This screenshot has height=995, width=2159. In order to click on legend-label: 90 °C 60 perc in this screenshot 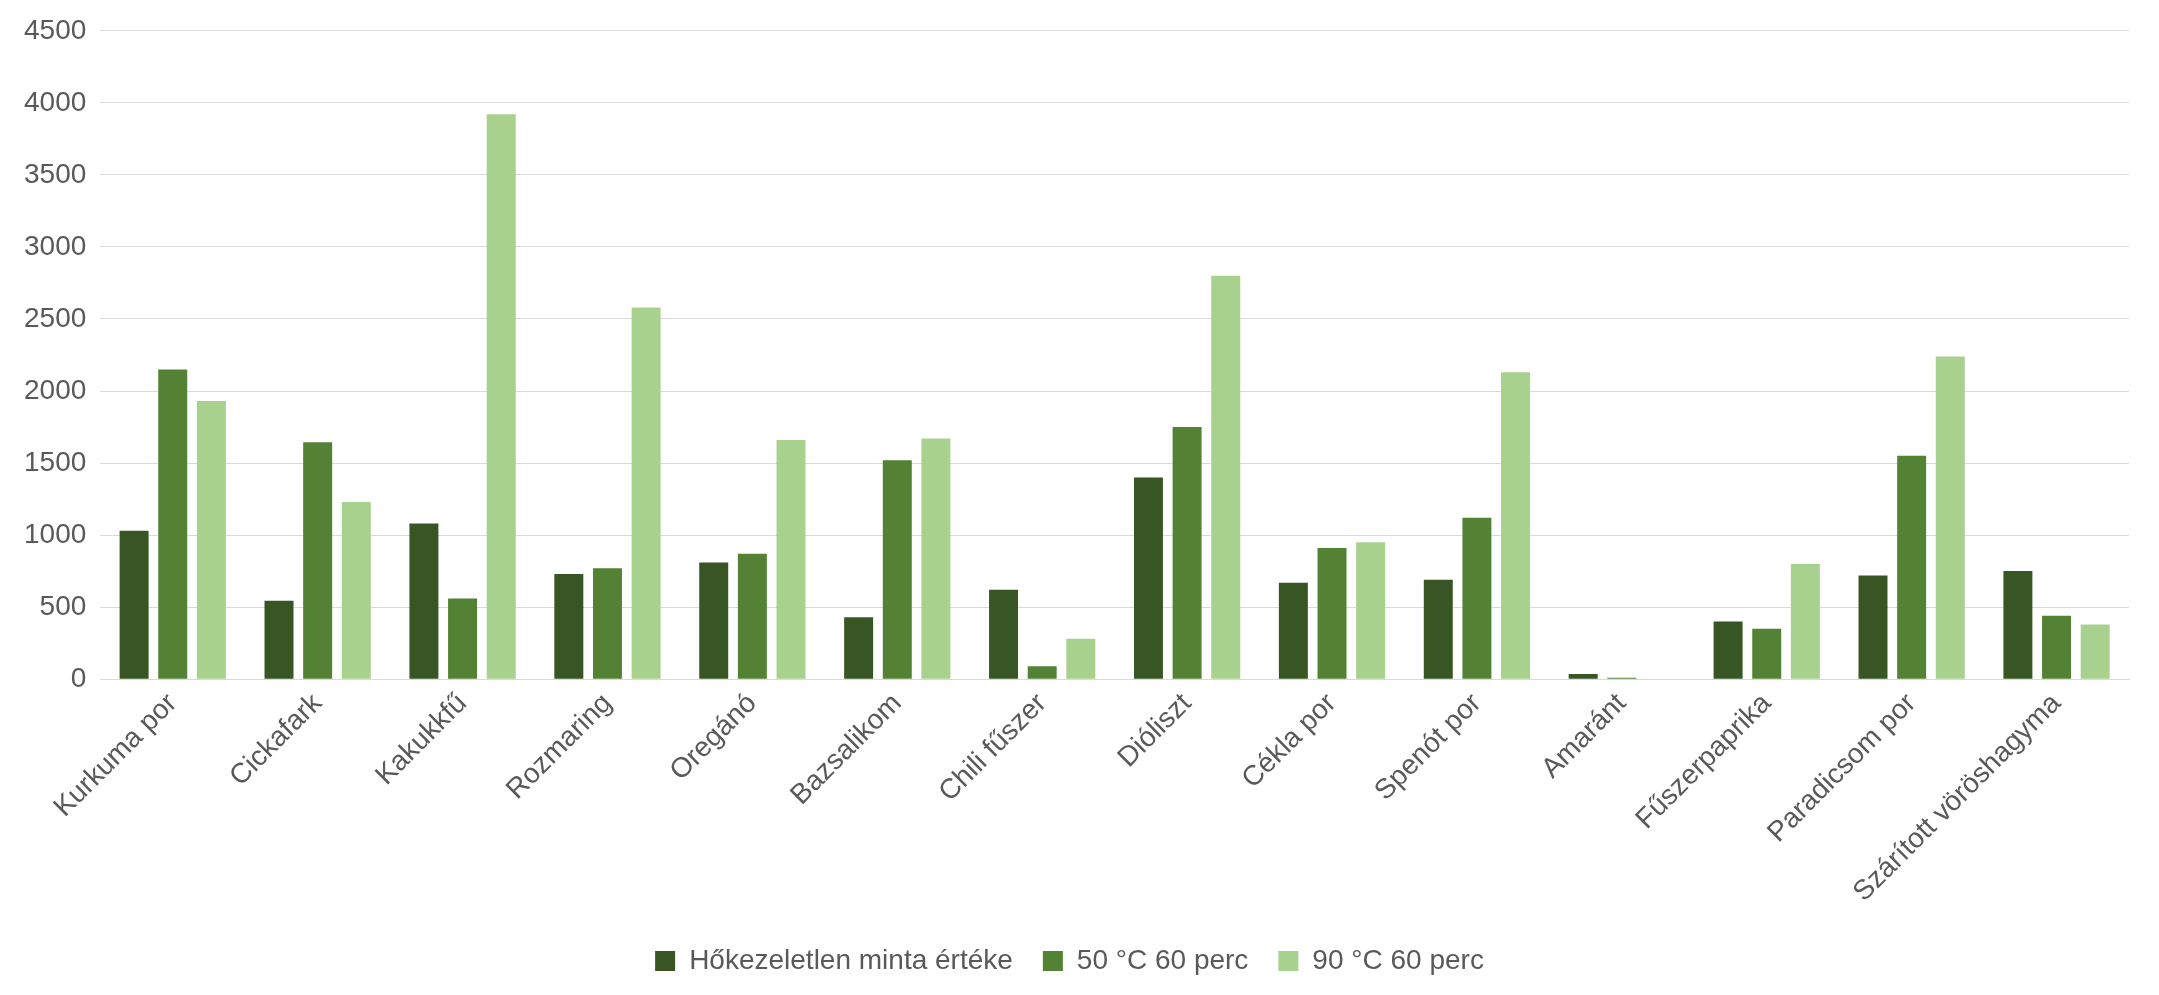, I will do `click(1398, 959)`.